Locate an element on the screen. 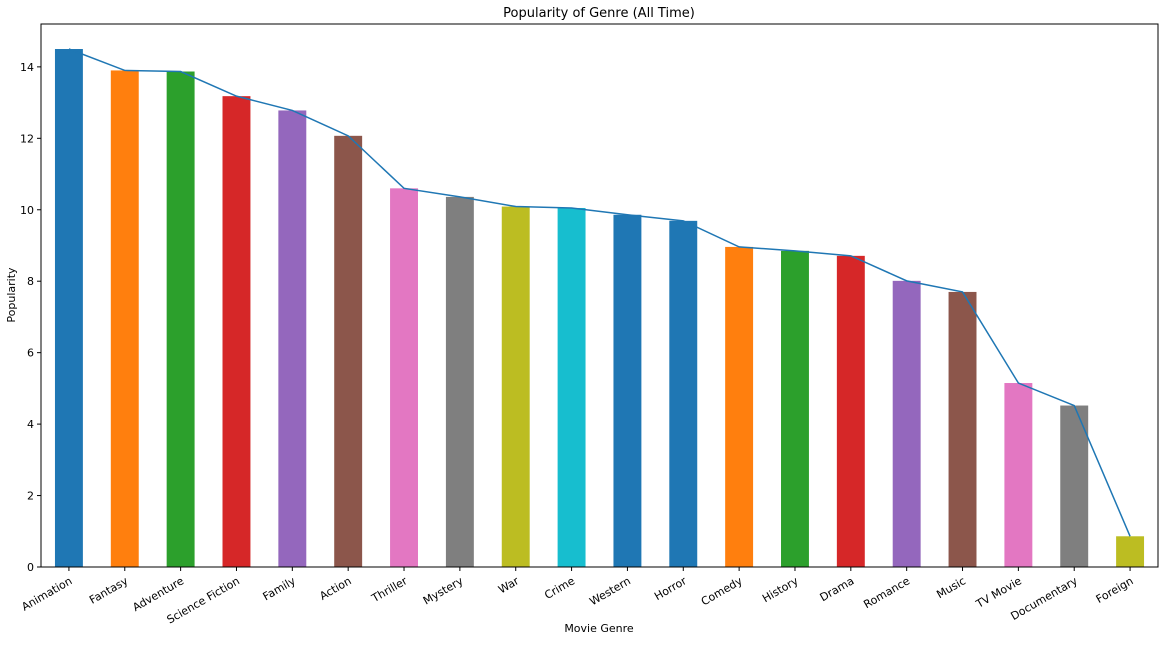 The height and width of the screenshot is (645, 1167). x-tick-label-thriller: Thriller is located at coordinates (389, 589).